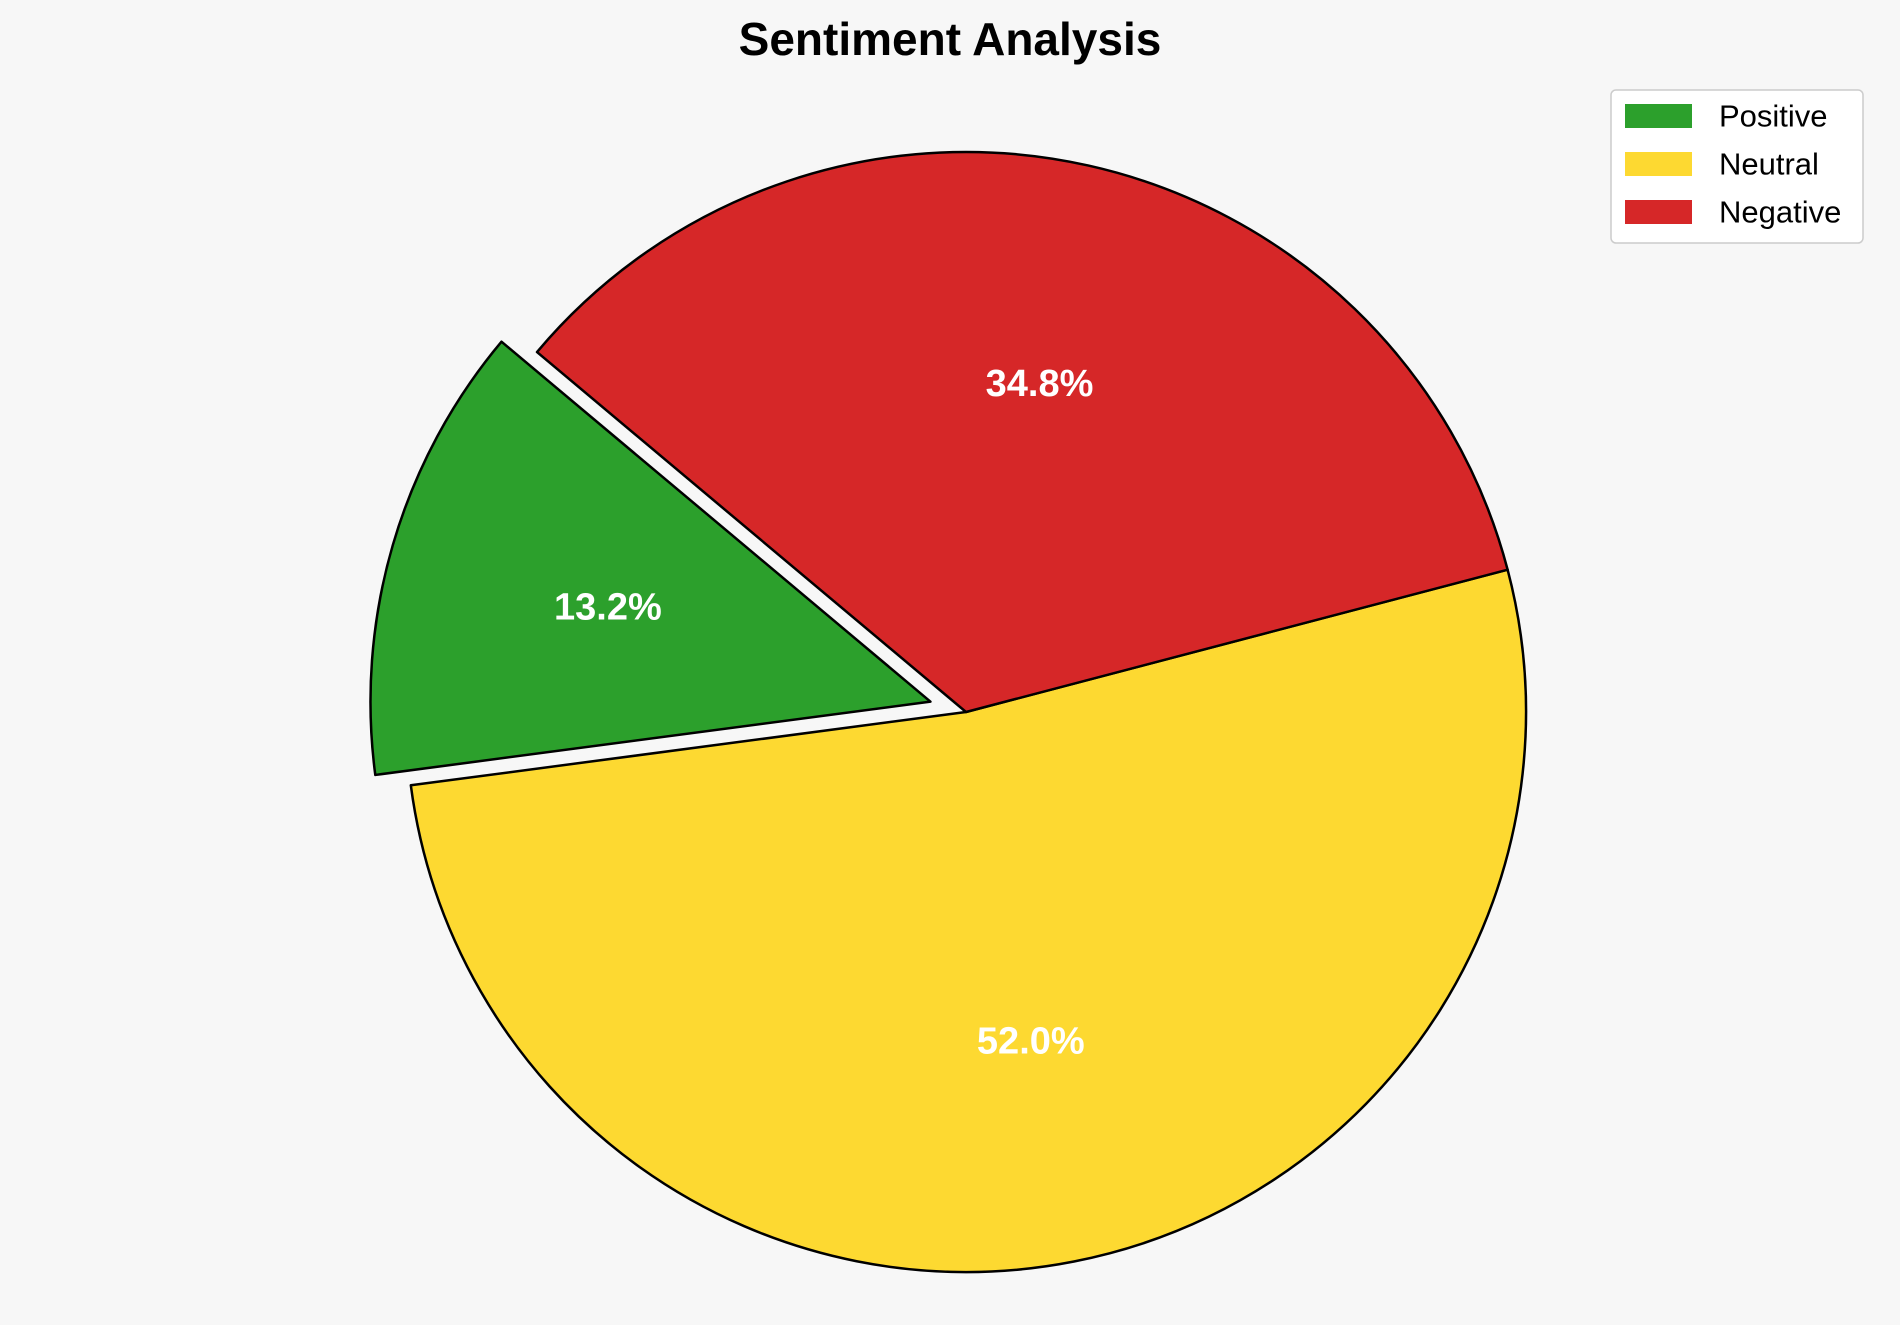 This screenshot has width=1900, height=1325. What do you see at coordinates (608, 608) in the screenshot?
I see `slice-label-positive: 13.2%` at bounding box center [608, 608].